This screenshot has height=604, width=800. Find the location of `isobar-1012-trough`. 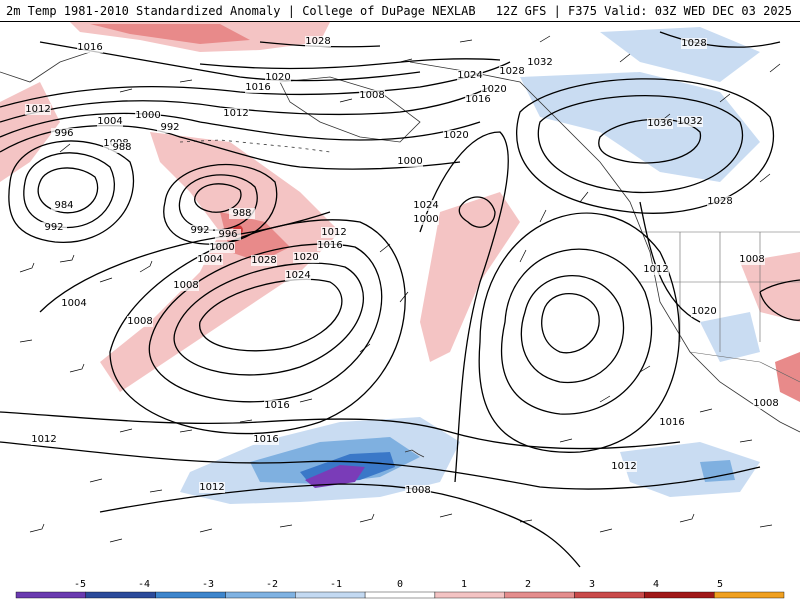

isobar-1012-trough is located at coordinates (464, 307).